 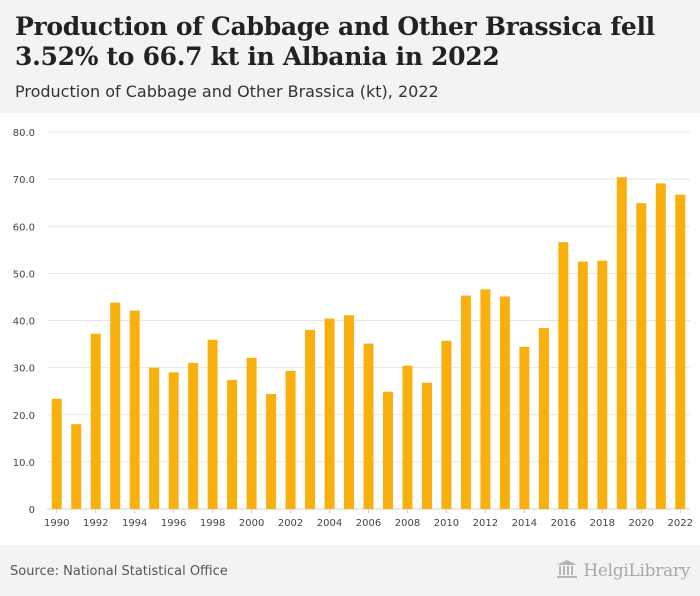 What do you see at coordinates (119, 571) in the screenshot?
I see `source-note: Source: National Statistical Office` at bounding box center [119, 571].